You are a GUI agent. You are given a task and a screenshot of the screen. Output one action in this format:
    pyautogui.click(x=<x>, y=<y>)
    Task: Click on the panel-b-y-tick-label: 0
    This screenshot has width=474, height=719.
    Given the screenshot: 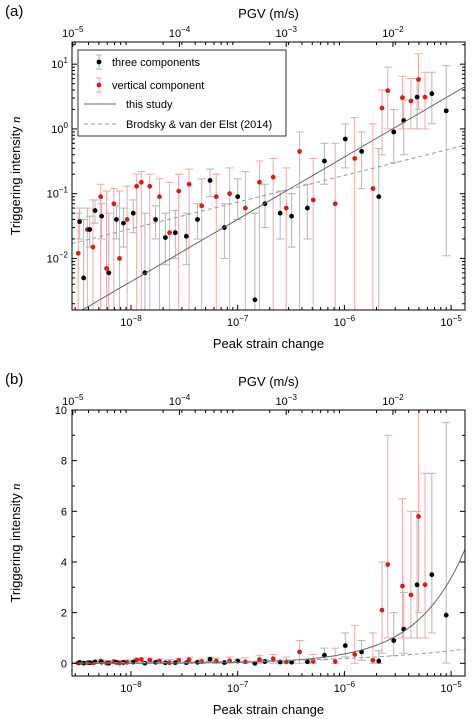 What is the action you would take?
    pyautogui.click(x=64, y=664)
    